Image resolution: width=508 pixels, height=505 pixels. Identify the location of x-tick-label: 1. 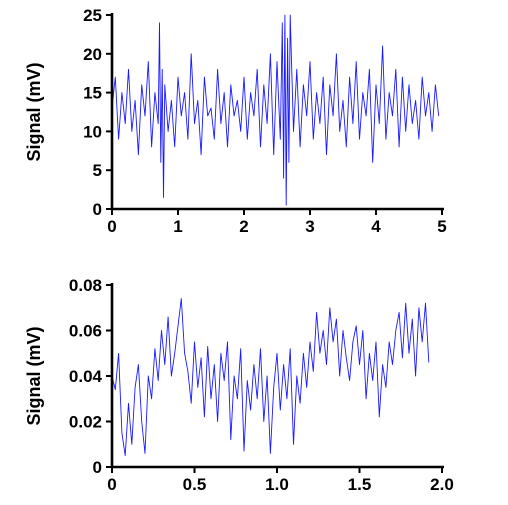
(177, 226).